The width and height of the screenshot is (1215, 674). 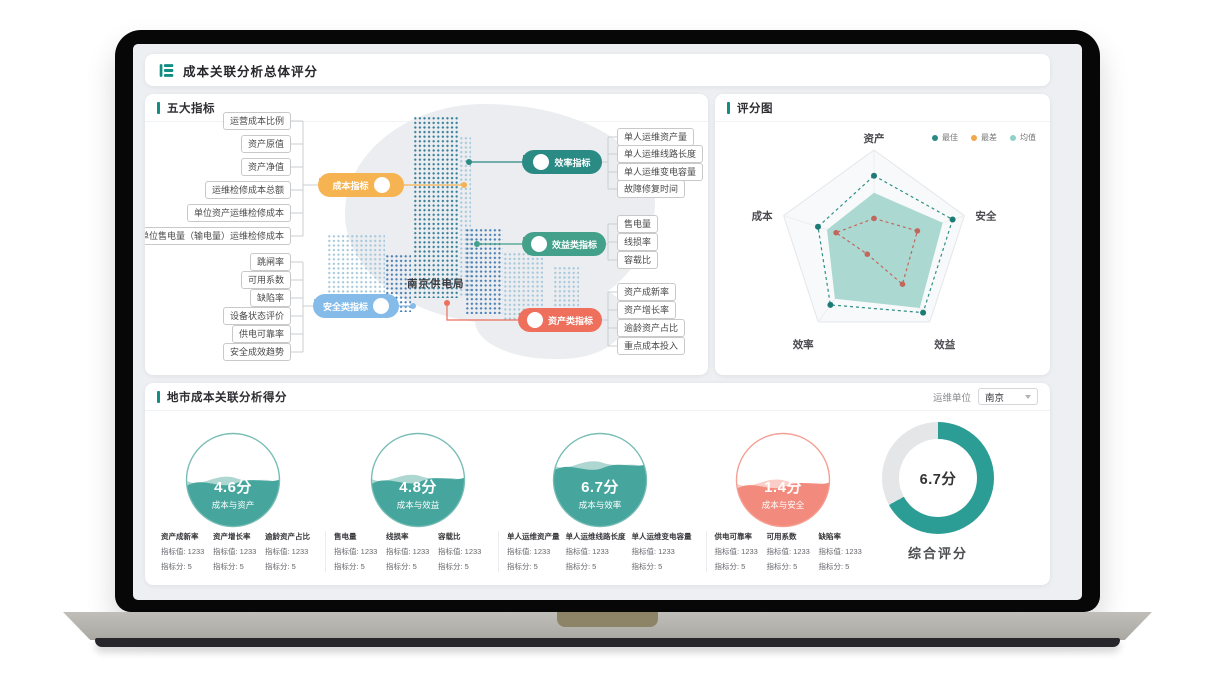 I want to click on page-title: 成本关联分析总体评分, so click(x=251, y=71).